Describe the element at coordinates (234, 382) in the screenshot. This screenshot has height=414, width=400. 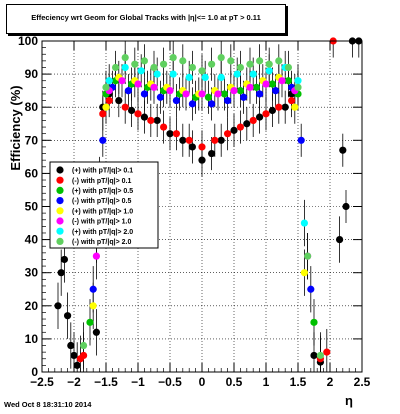
I see `x-tick-label: 0.5` at that location.